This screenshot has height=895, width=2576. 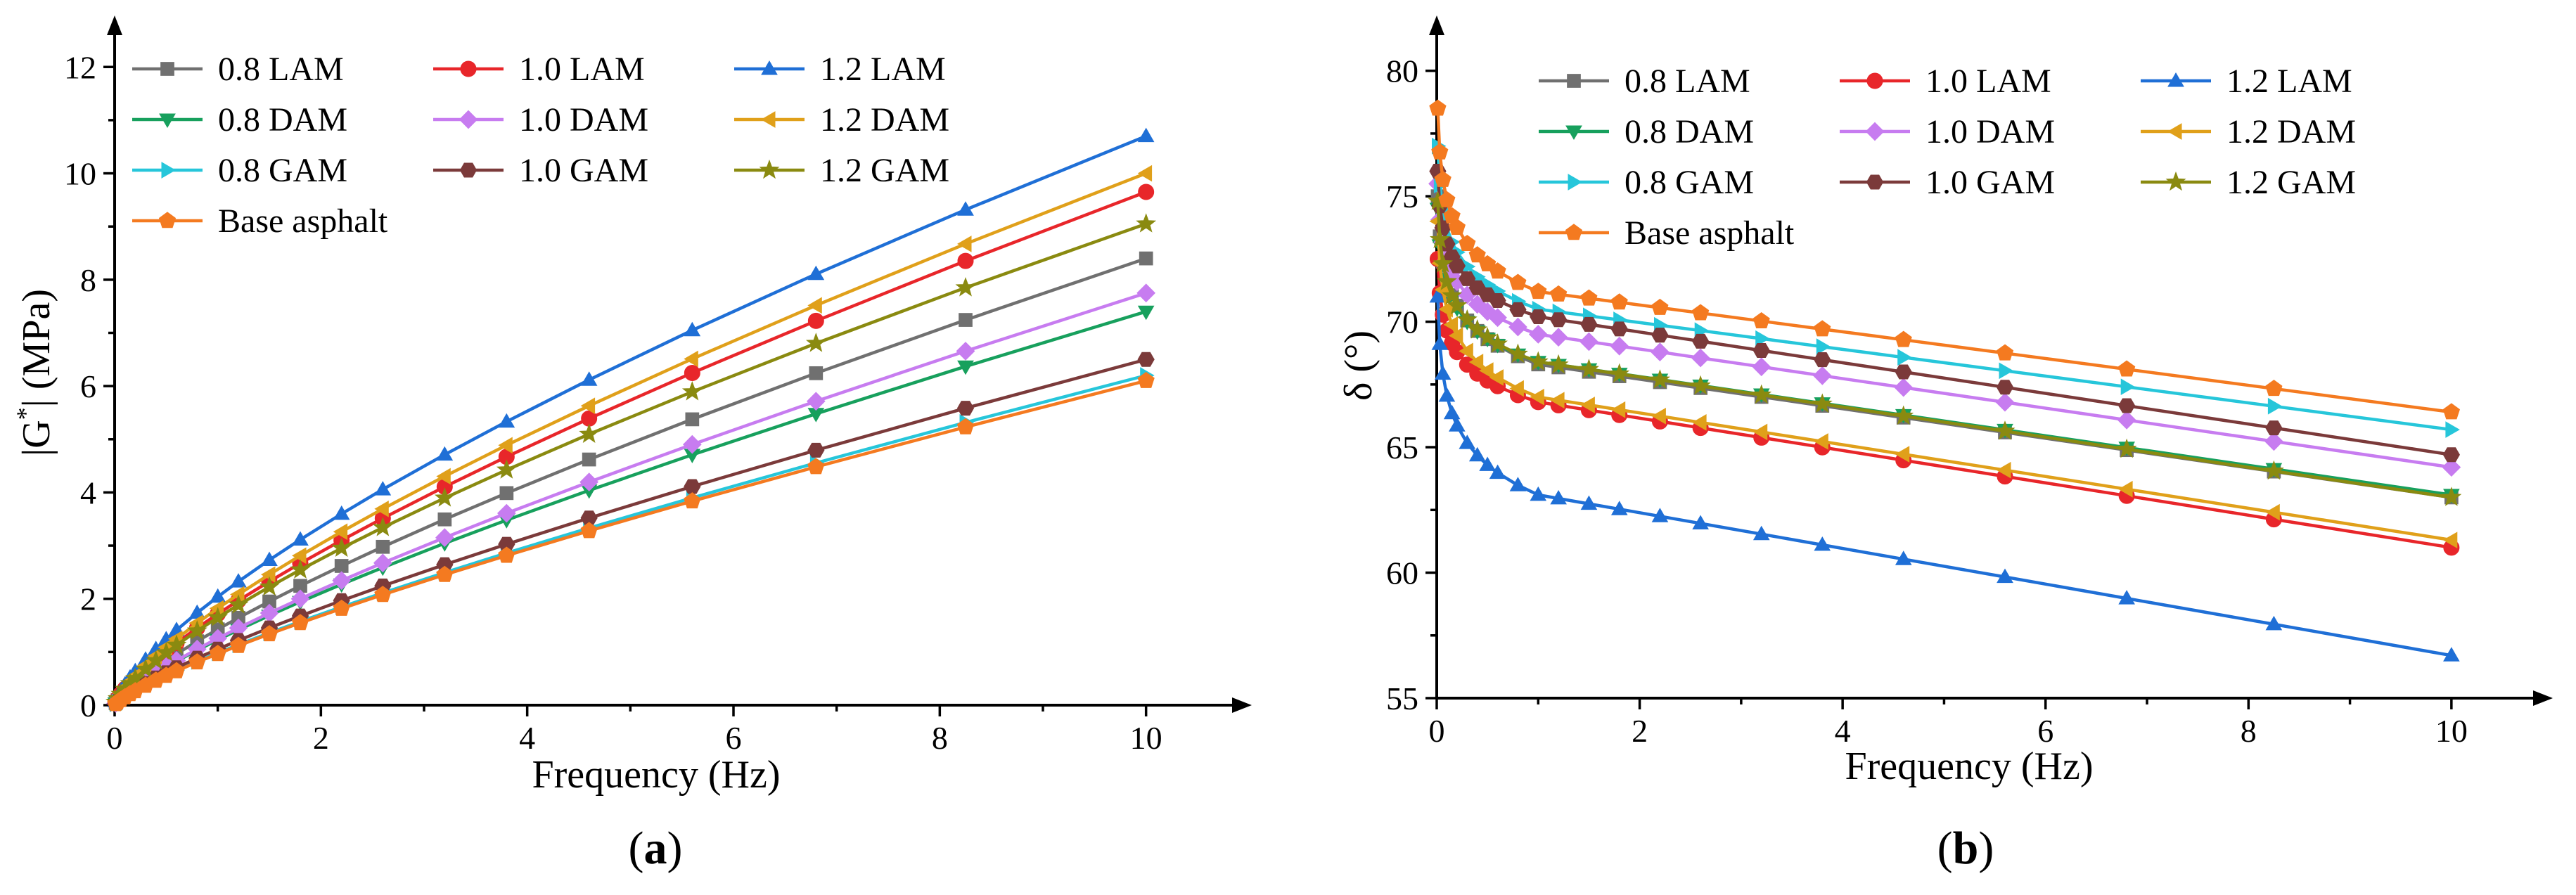 What do you see at coordinates (1947, 182) in the screenshot?
I see `legend-item: 1.0 GAM` at bounding box center [1947, 182].